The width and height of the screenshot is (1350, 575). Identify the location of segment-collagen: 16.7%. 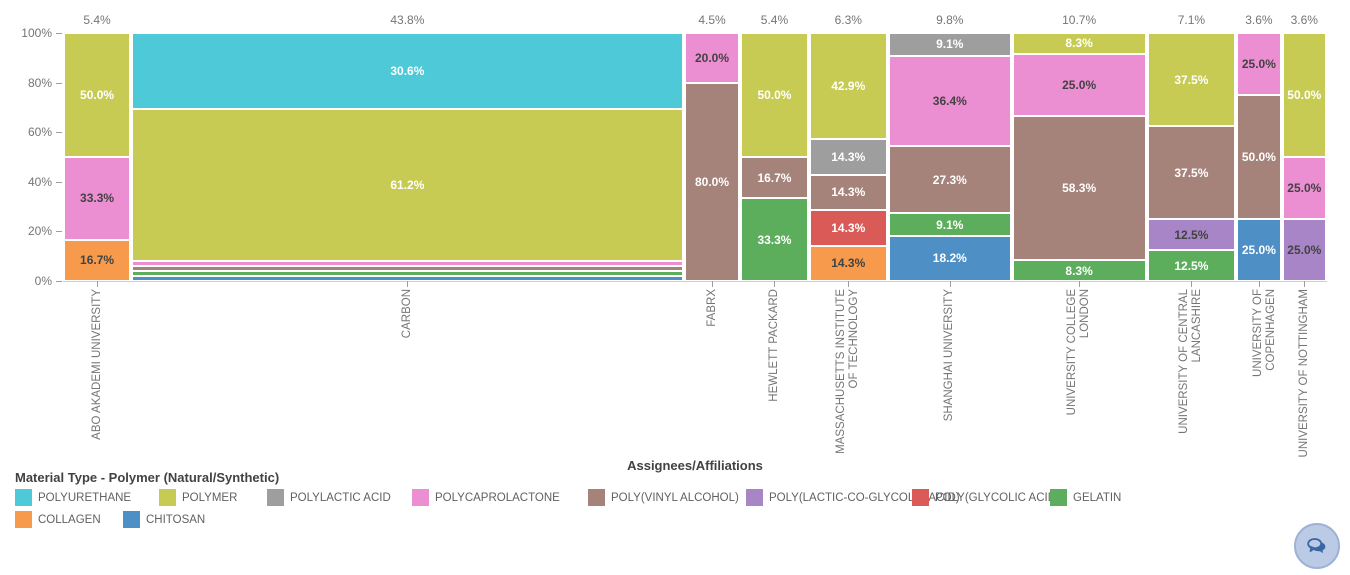
(97, 260).